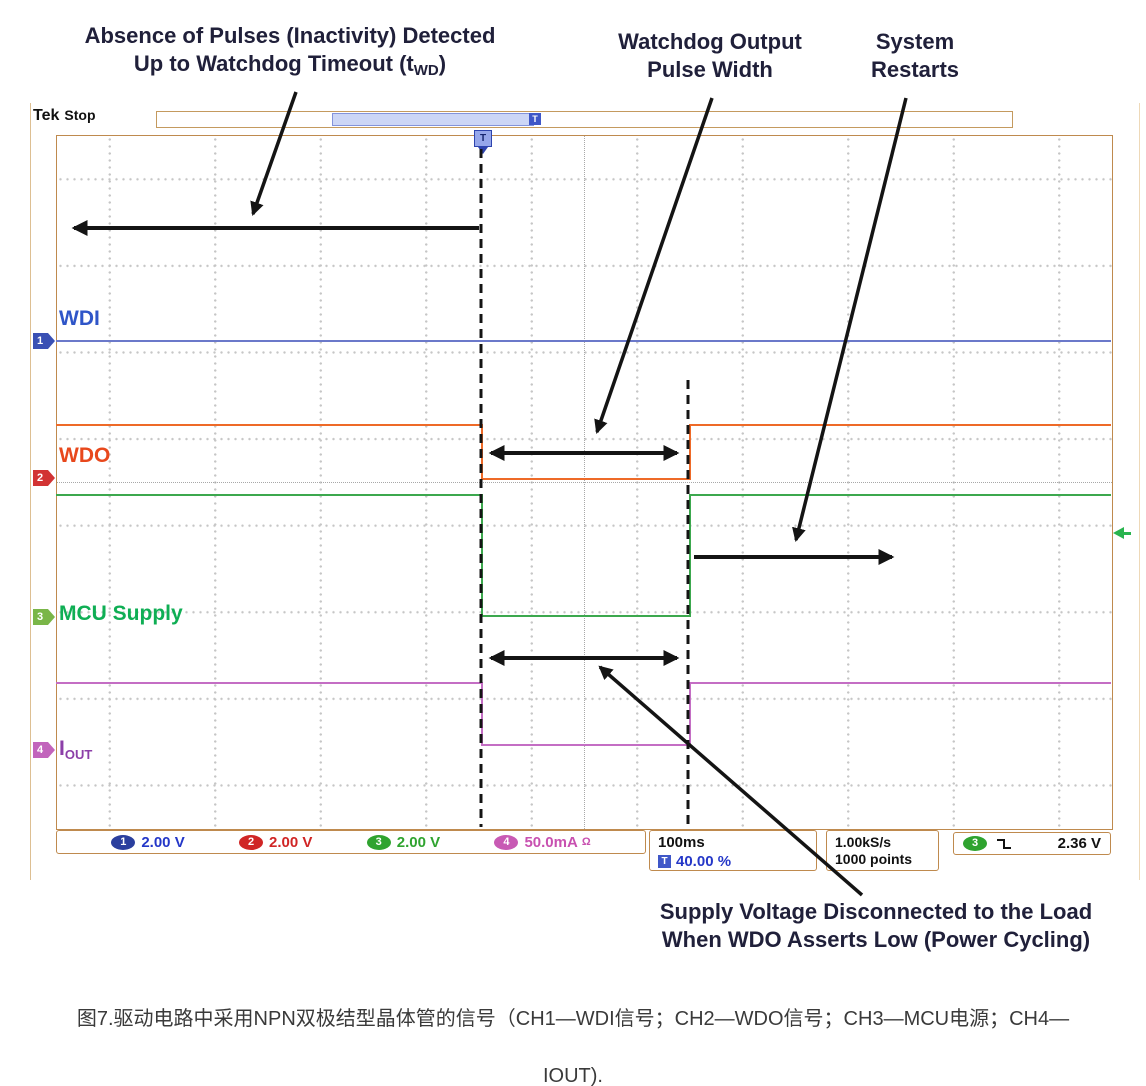 Image resolution: width=1146 pixels, height=1086 pixels. What do you see at coordinates (1118, 533) in the screenshot?
I see `trigger-level-arrow-icon` at bounding box center [1118, 533].